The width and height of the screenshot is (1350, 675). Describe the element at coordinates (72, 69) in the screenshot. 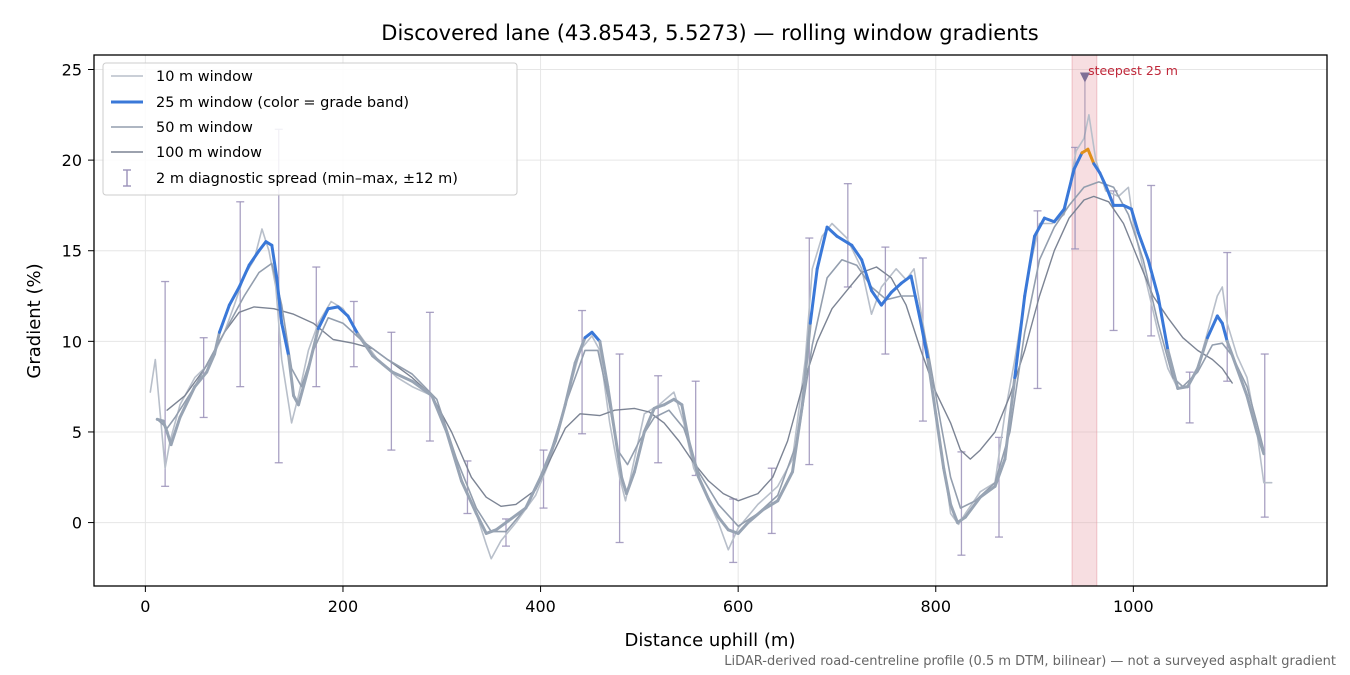

I see `y-tick-label: 25` at that location.